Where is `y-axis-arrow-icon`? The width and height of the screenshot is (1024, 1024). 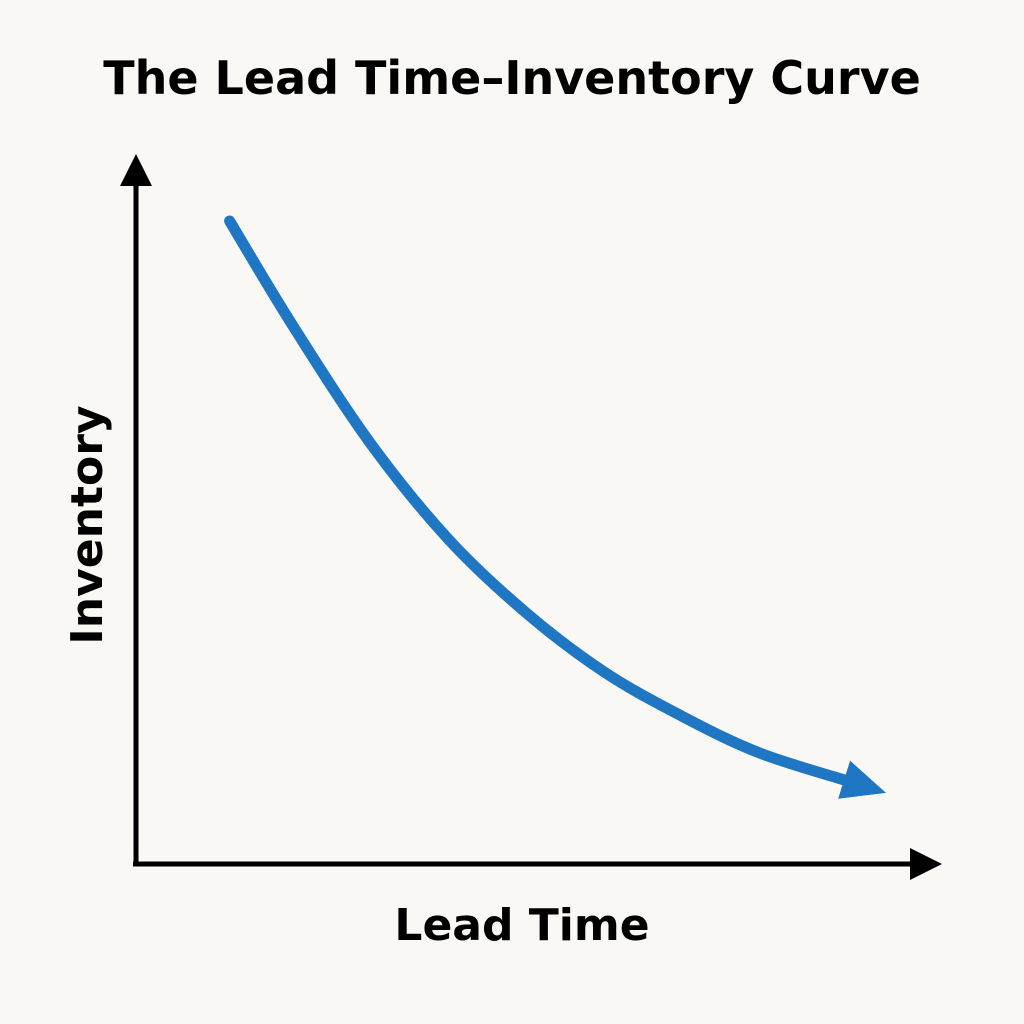 y-axis-arrow-icon is located at coordinates (136, 170).